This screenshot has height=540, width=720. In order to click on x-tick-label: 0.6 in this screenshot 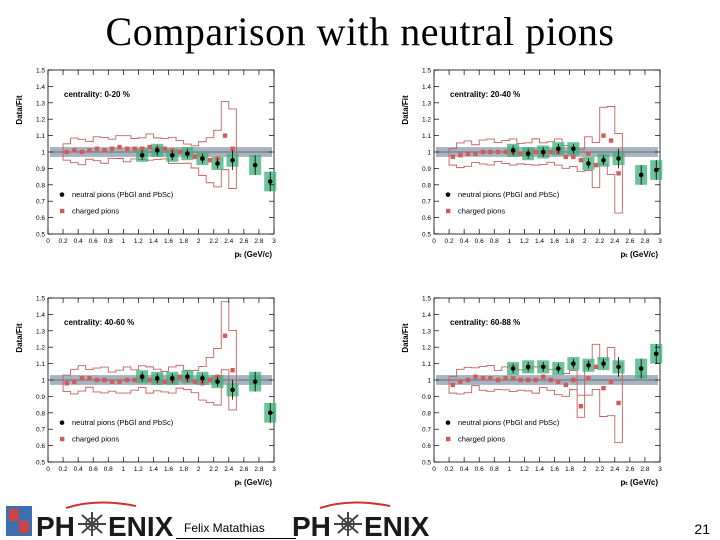, I will do `click(479, 469)`.